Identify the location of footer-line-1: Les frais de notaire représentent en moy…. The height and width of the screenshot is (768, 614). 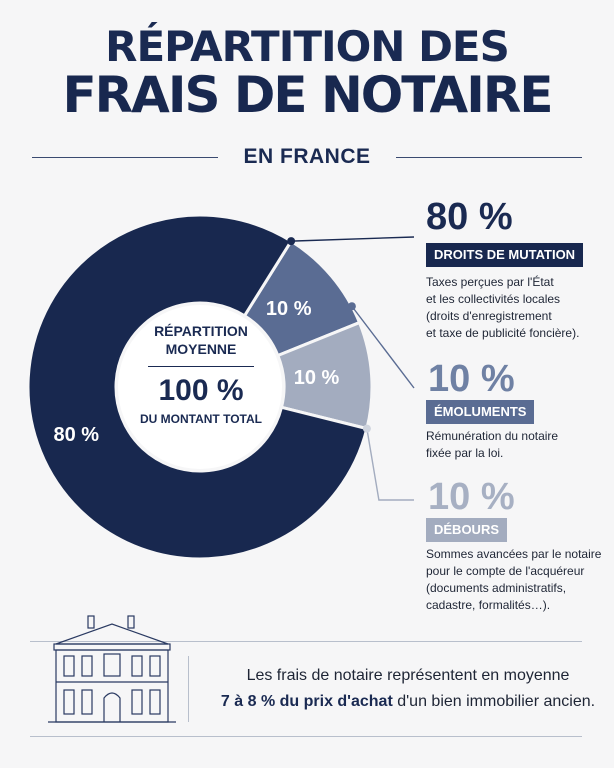
(408, 675).